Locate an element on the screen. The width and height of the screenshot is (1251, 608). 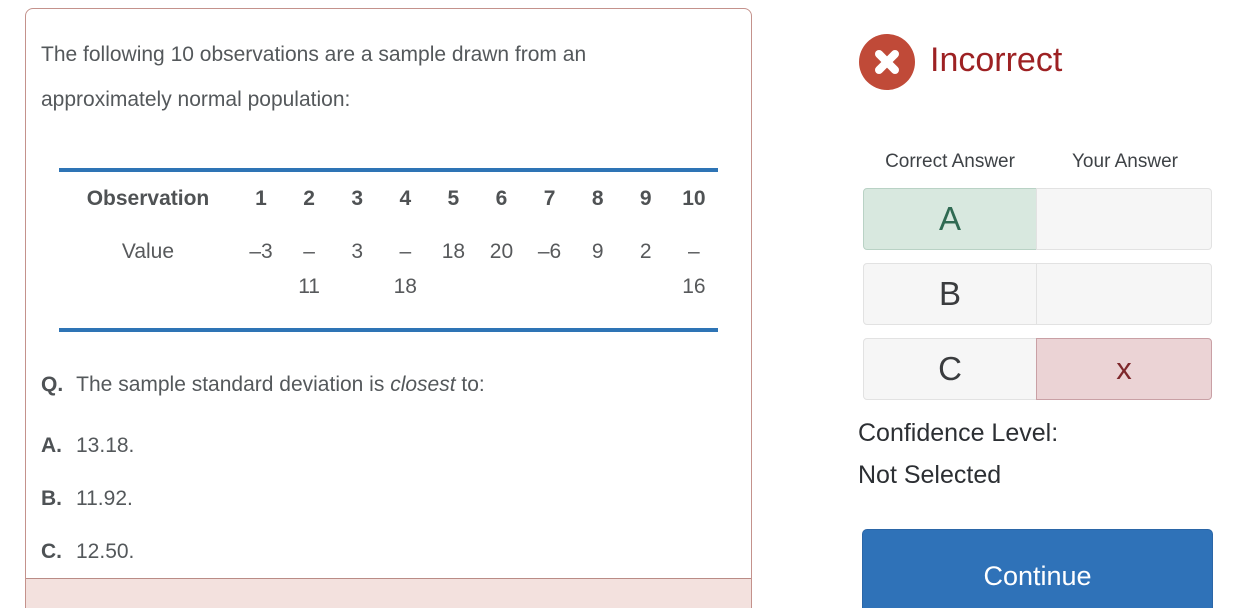
your-answer-header: Your Answer is located at coordinates (1125, 161).